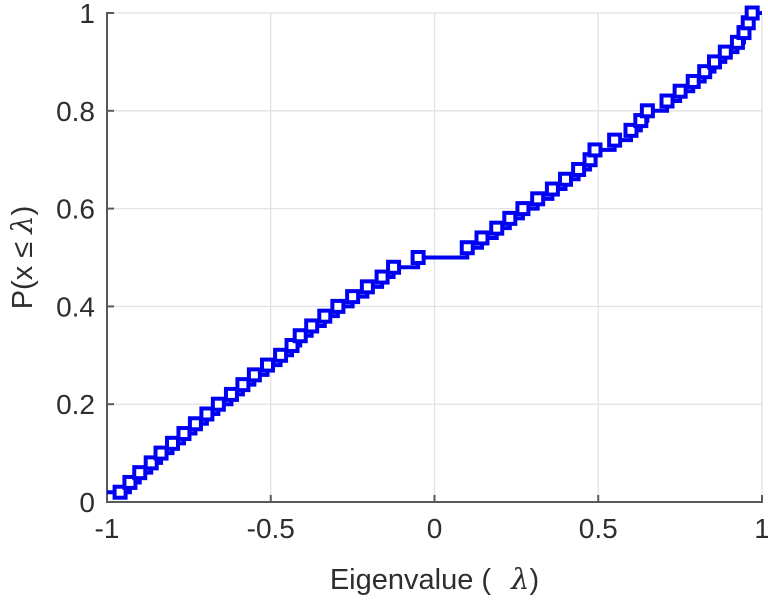 The image size is (768, 600). What do you see at coordinates (75, 306) in the screenshot?
I see `y-tick-label: 0.4` at bounding box center [75, 306].